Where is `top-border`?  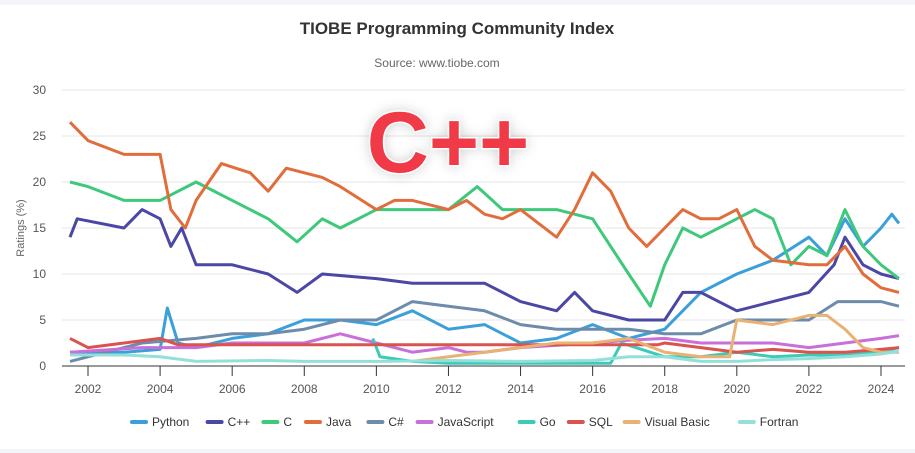 top-border is located at coordinates (457, 2).